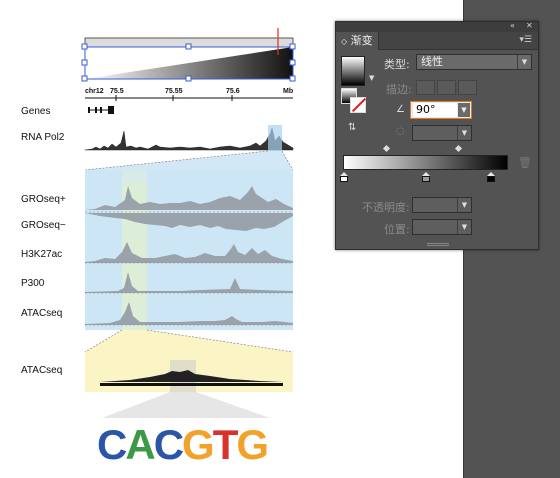 Image resolution: width=560 pixels, height=478 pixels. I want to click on aspect-ratio-icon: ◌, so click(400, 131).